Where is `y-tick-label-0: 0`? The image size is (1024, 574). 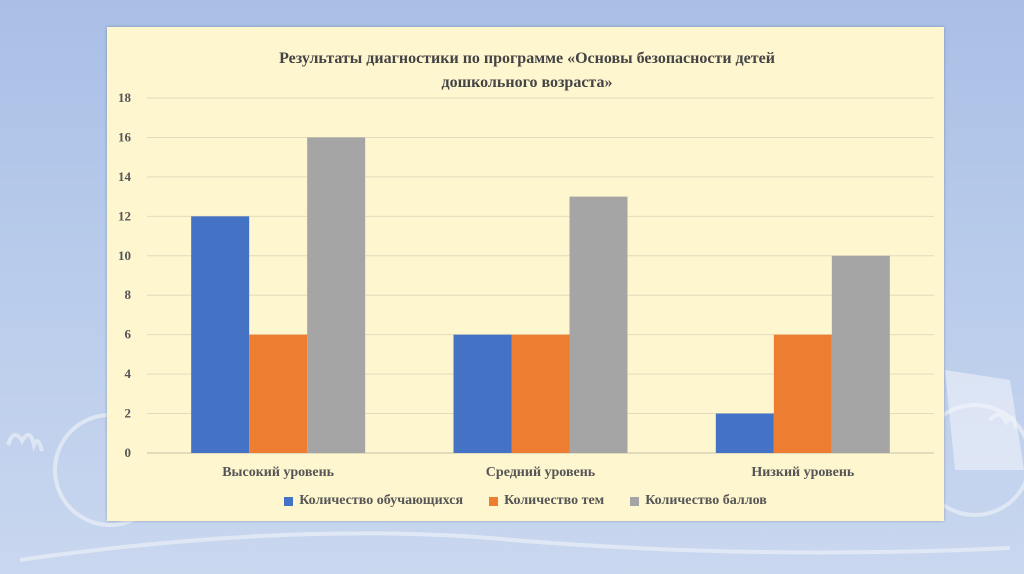 y-tick-label-0: 0 is located at coordinates (128, 452).